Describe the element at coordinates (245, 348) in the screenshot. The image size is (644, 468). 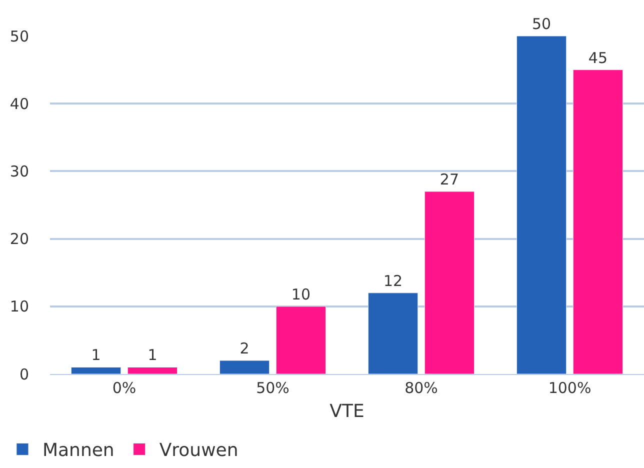
I see `data-label: 2` at that location.